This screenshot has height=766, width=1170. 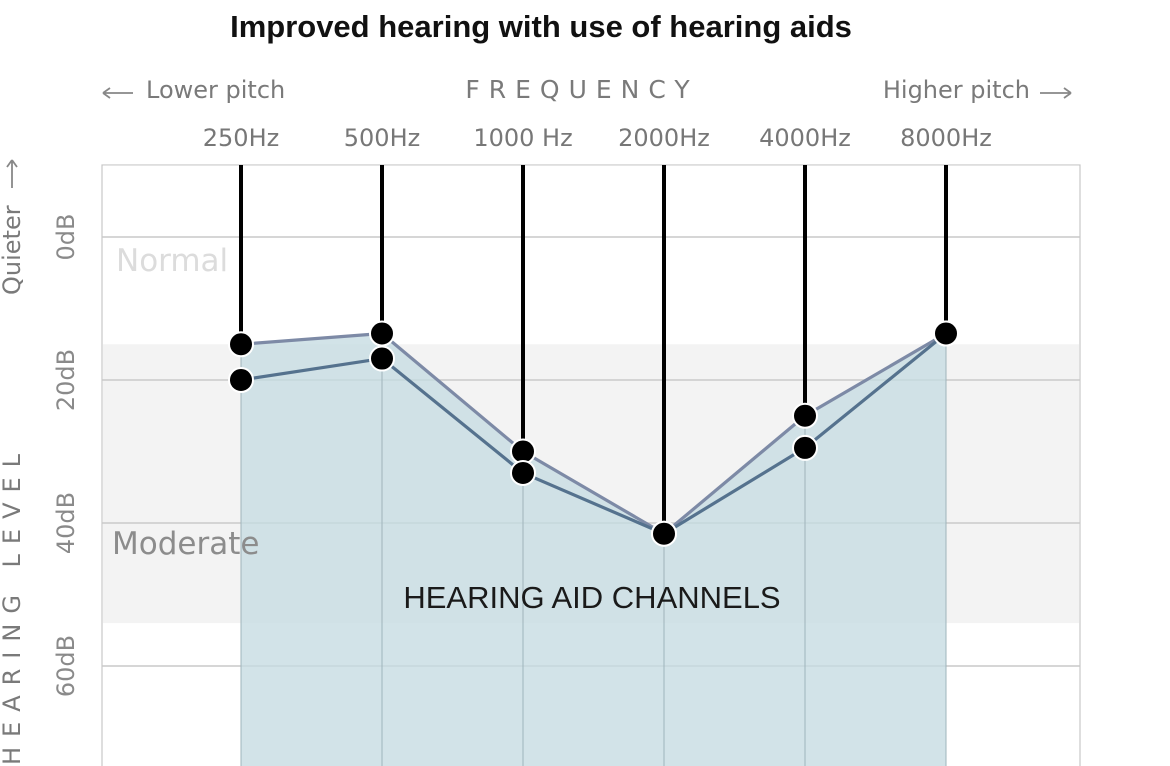 What do you see at coordinates (956, 90) in the screenshot?
I see `higher-pitch-label: Higher pitch` at bounding box center [956, 90].